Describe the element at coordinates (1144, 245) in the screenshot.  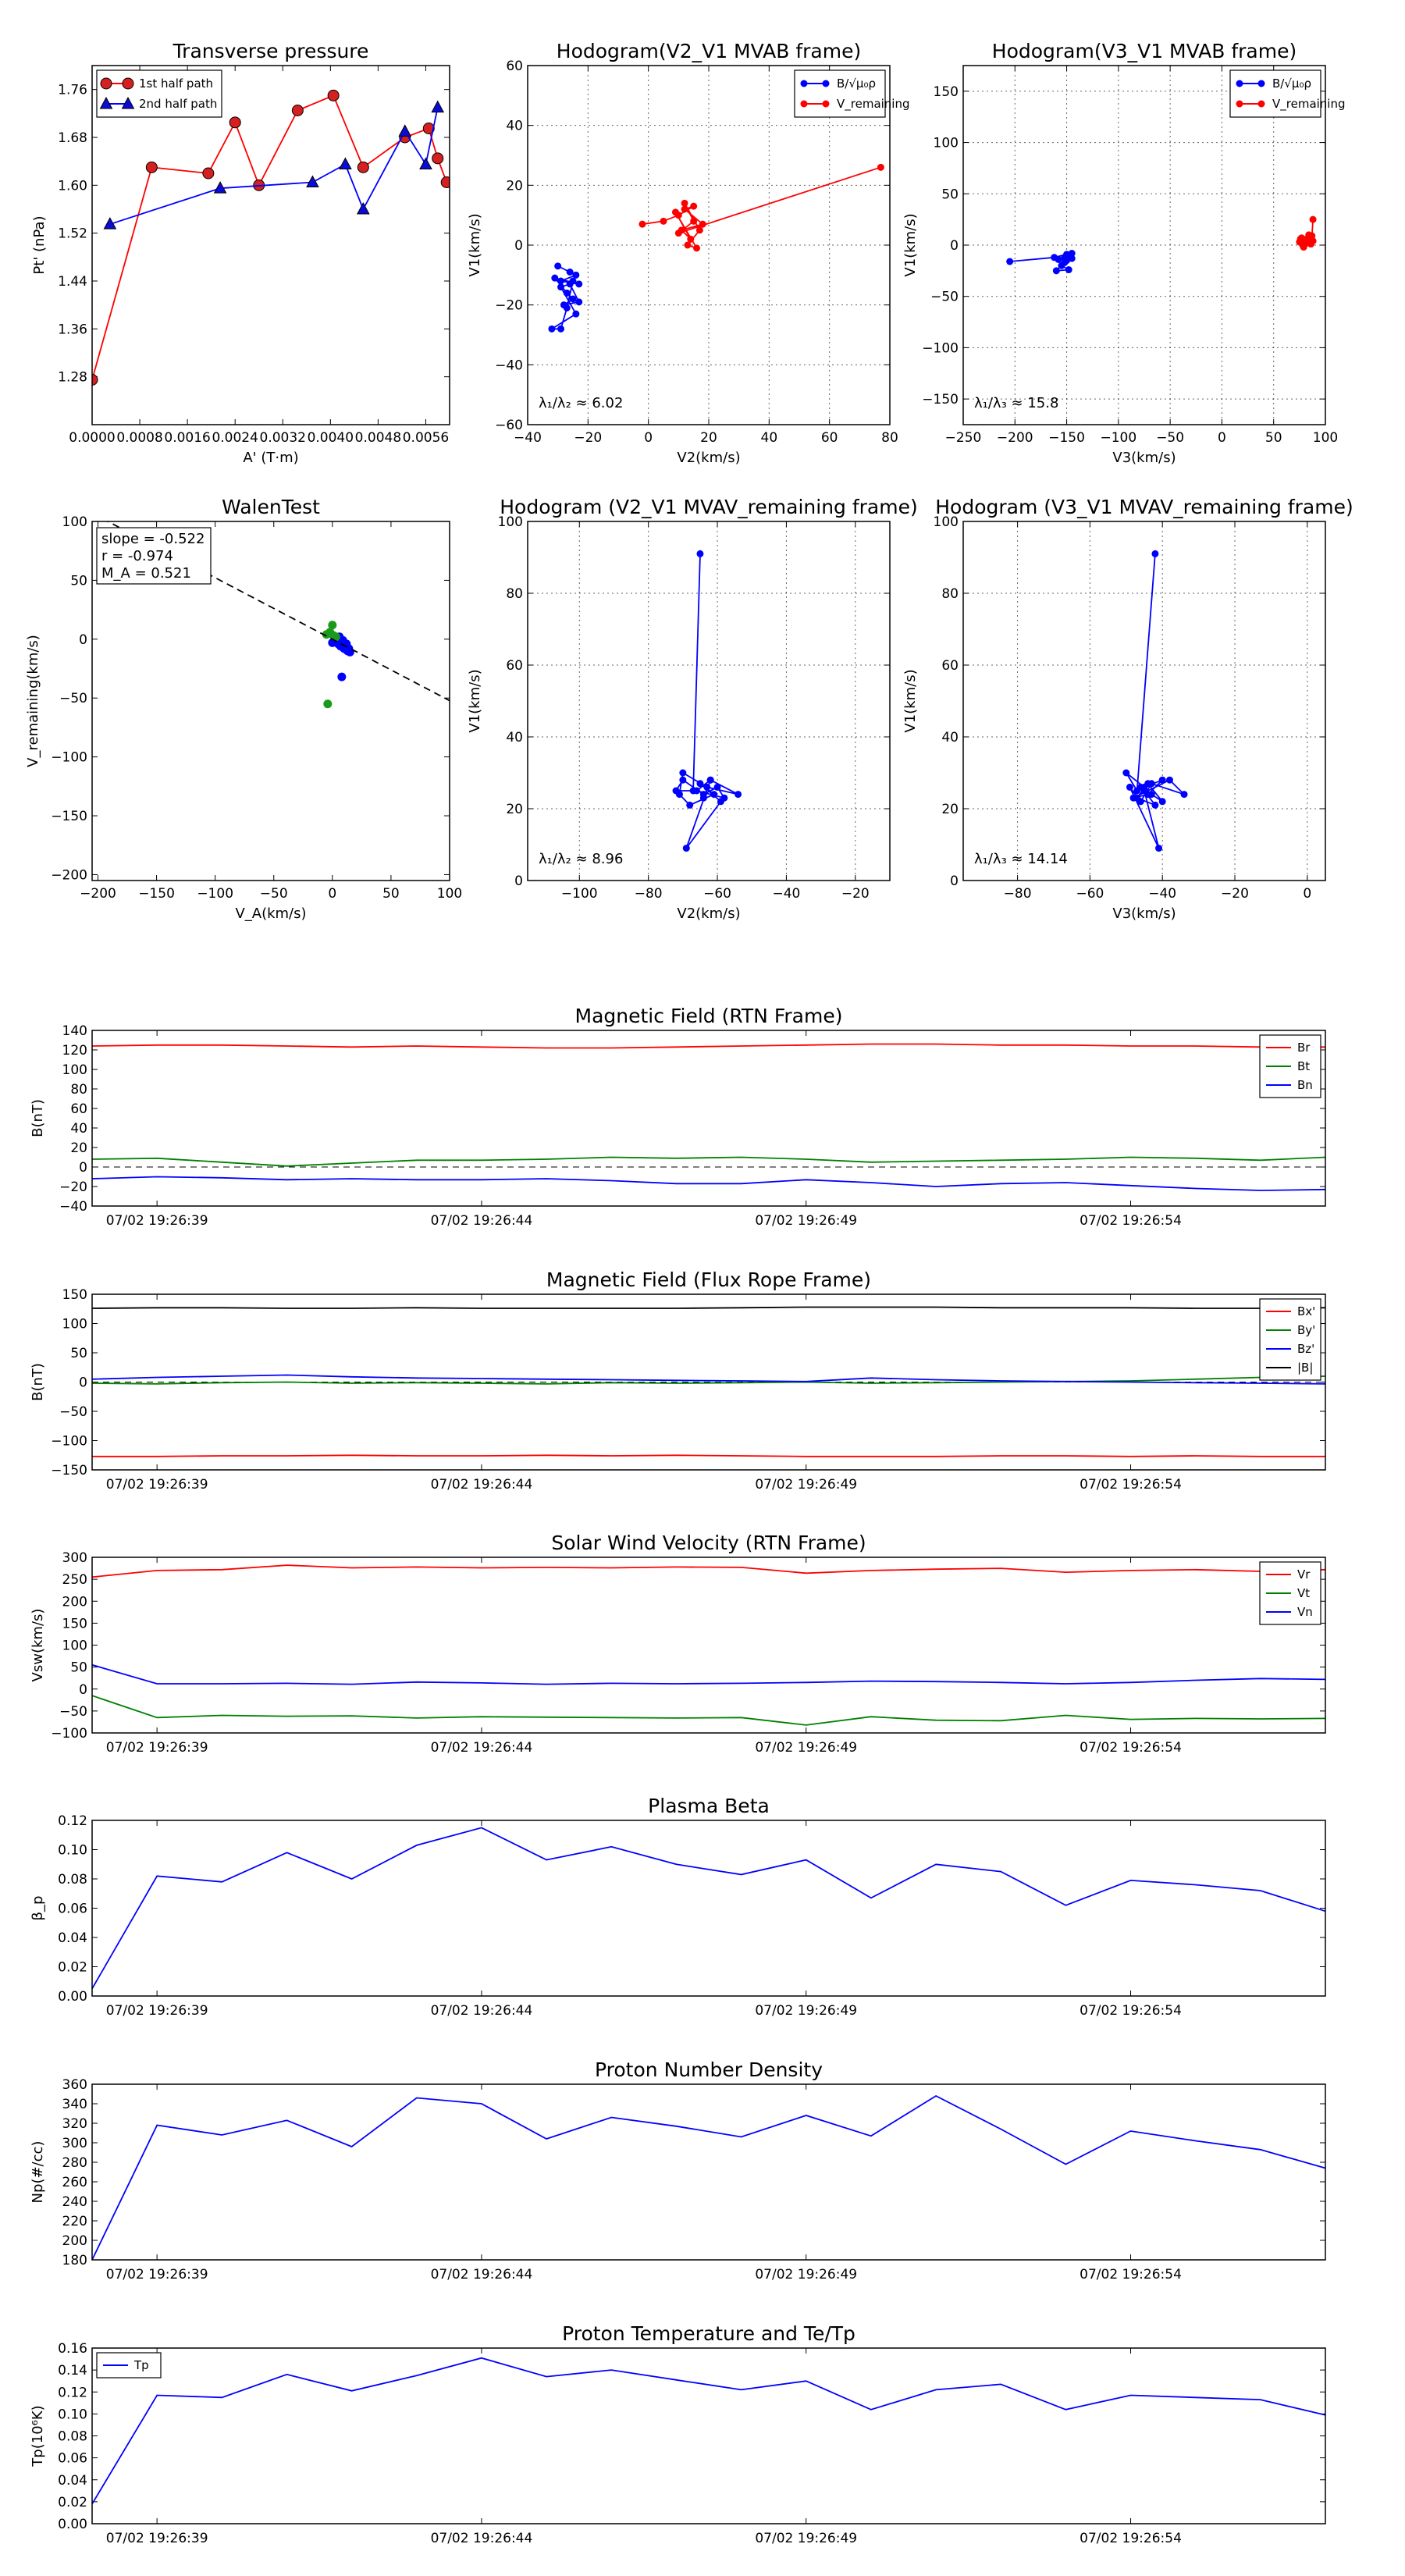
I see `hodogram-v3v1-mvab-background` at that location.